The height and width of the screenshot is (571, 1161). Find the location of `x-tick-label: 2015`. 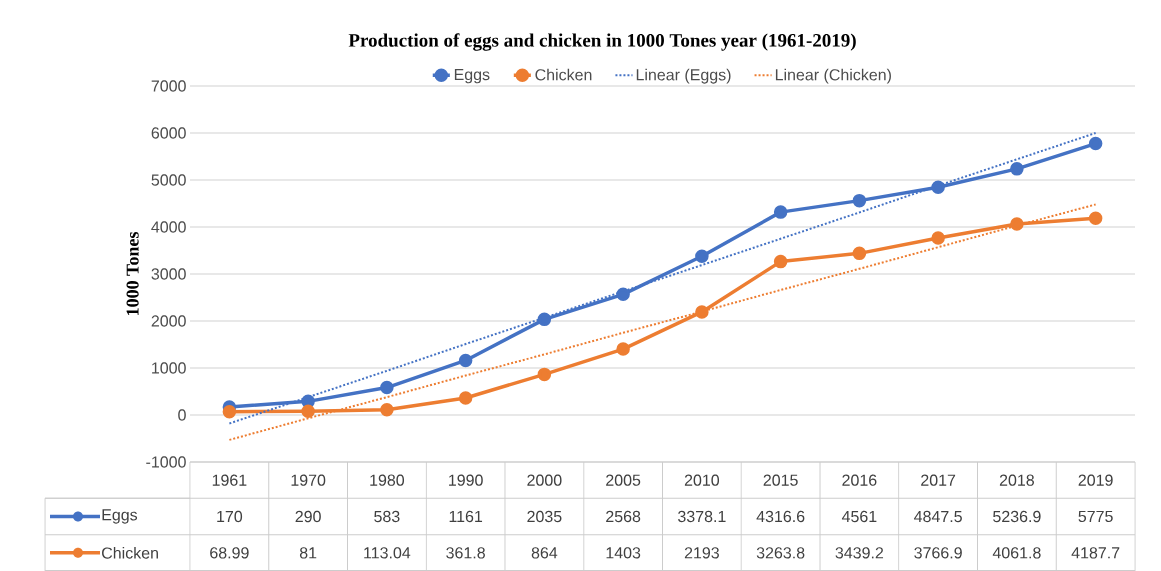

x-tick-label: 2015 is located at coordinates (780, 480).